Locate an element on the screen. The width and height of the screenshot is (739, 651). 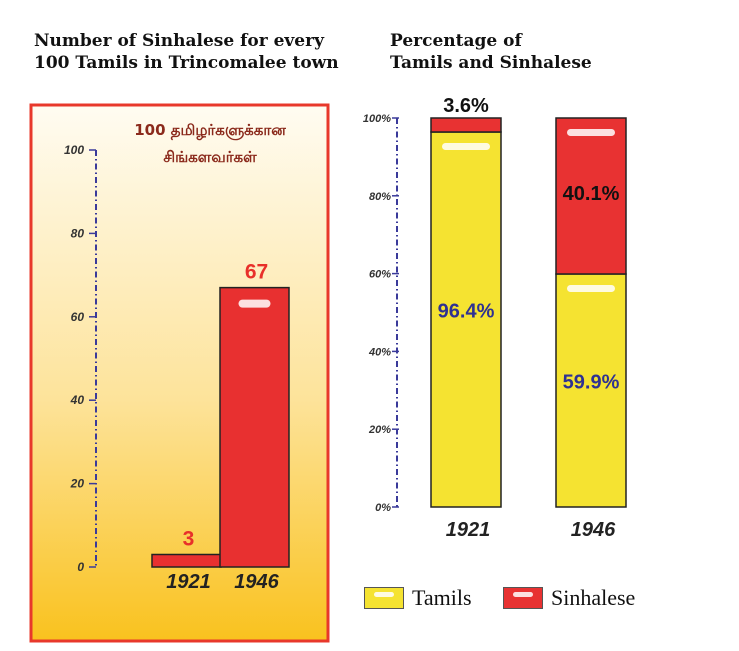
right-y-tick-label-100: 100% is located at coordinates (377, 119).